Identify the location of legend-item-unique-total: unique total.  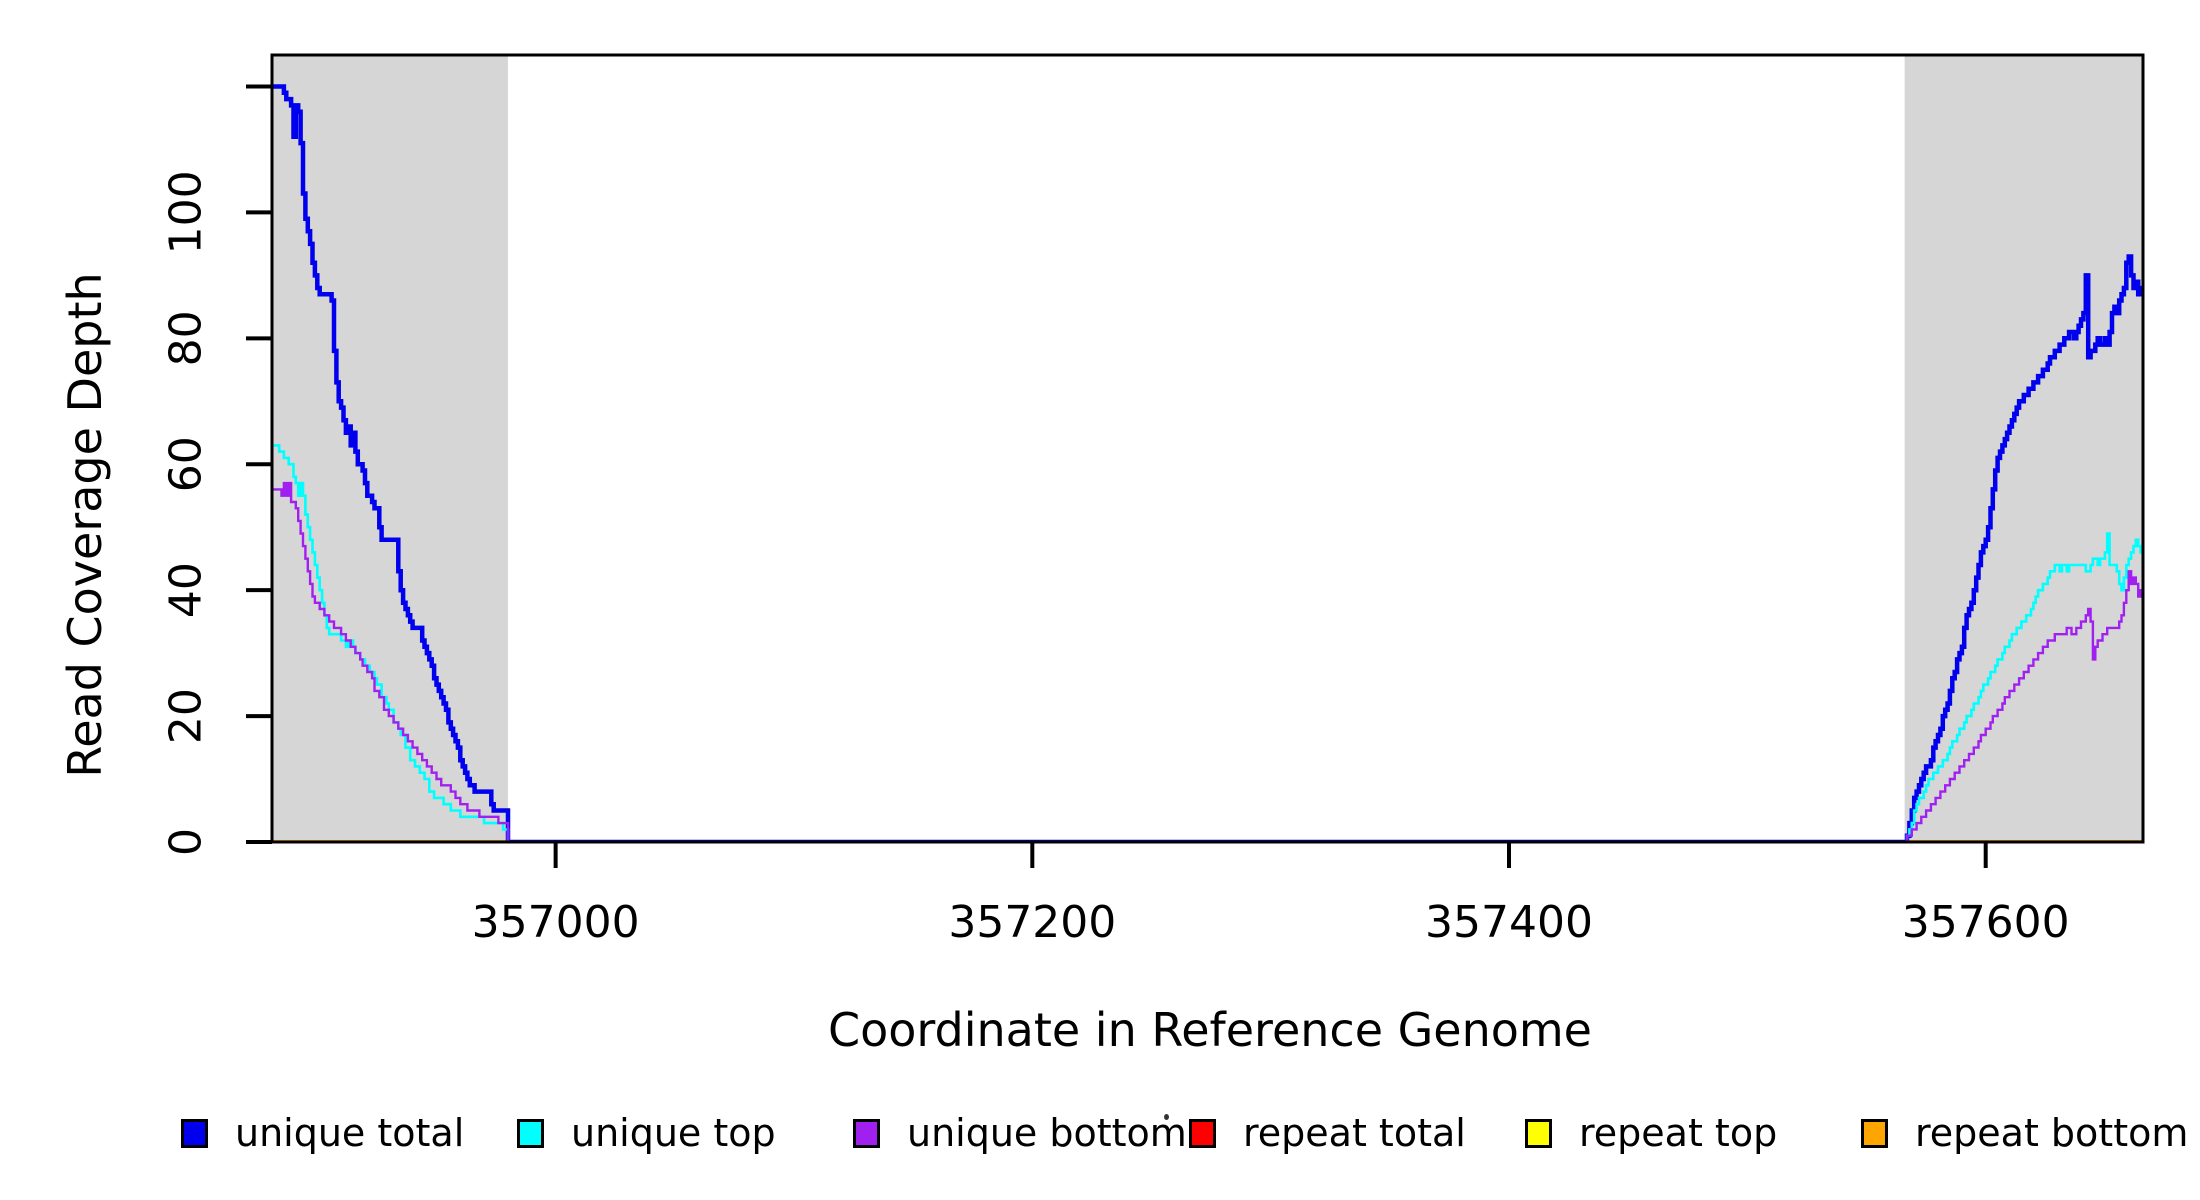
(323, 1133).